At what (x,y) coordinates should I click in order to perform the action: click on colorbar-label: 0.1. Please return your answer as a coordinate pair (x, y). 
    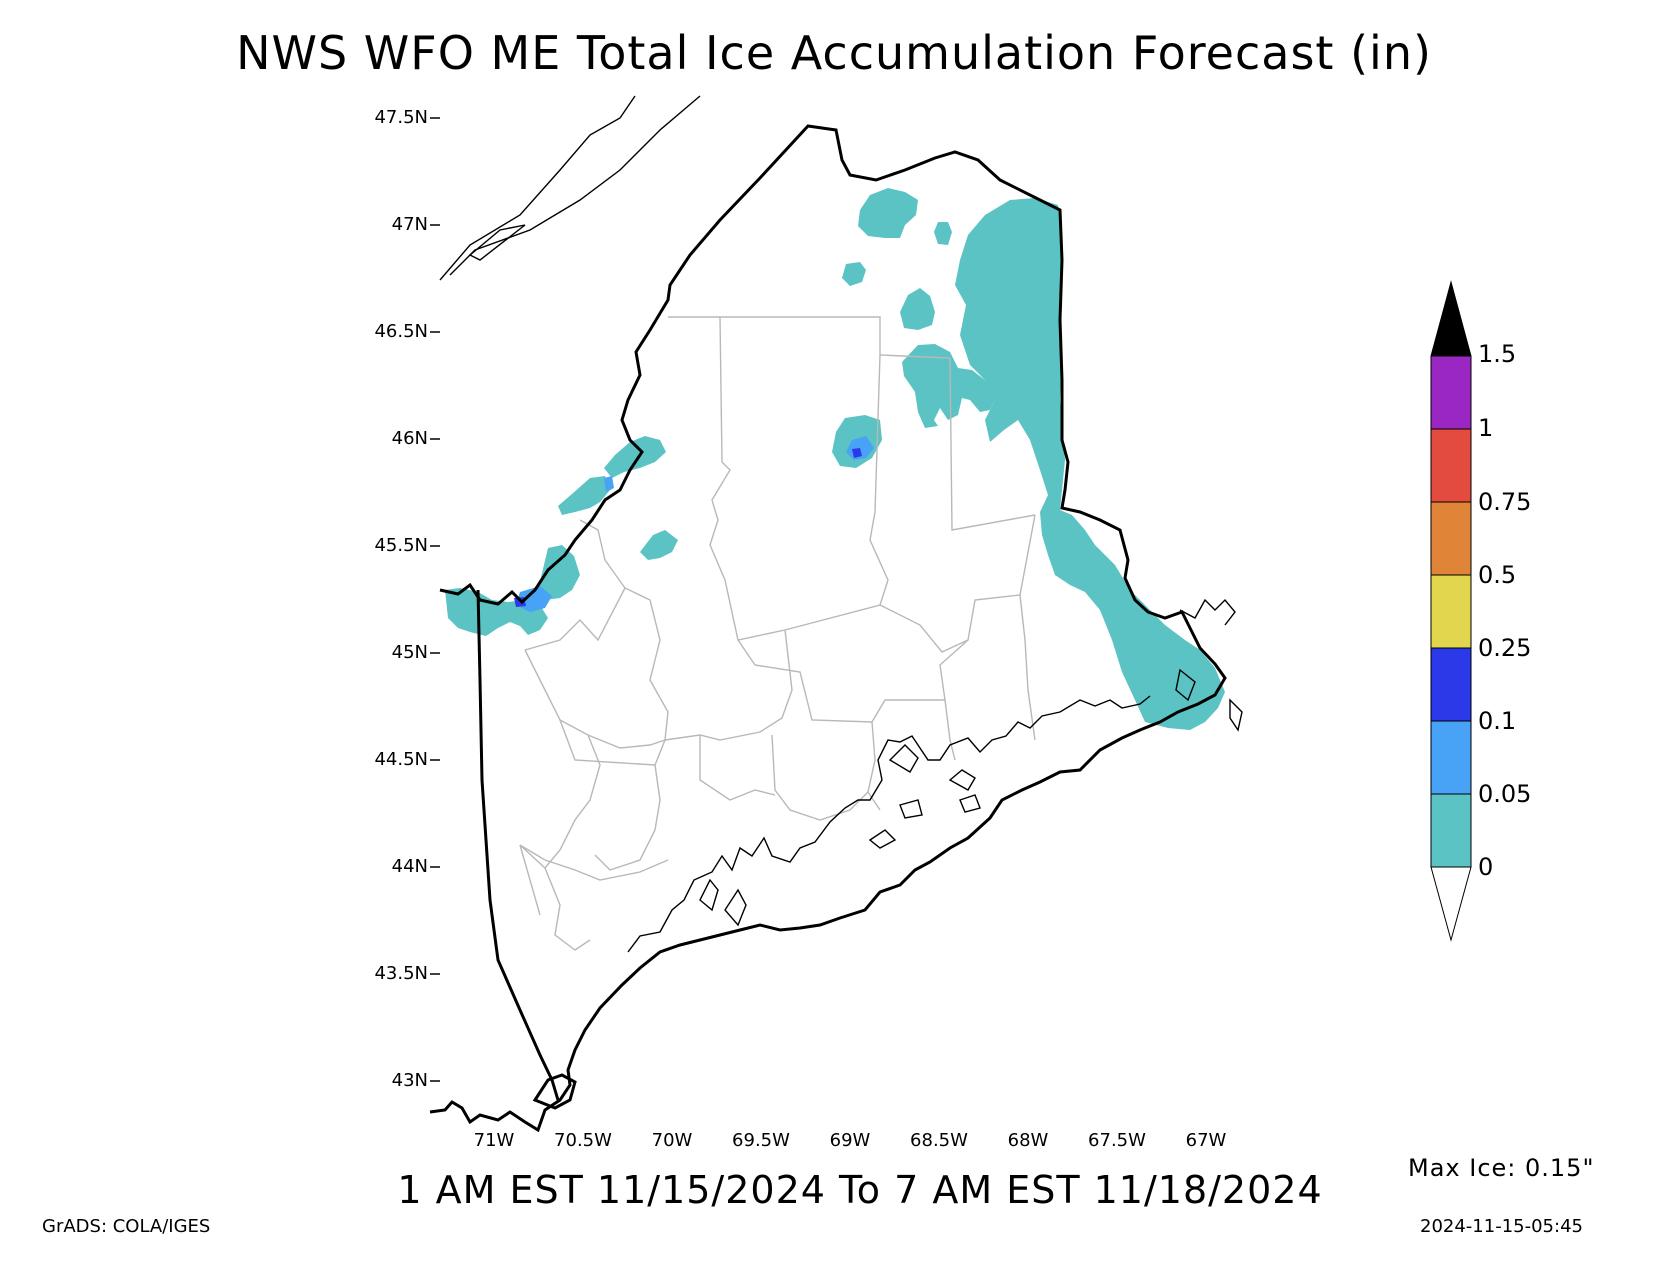
    Looking at the image, I should click on (1497, 721).